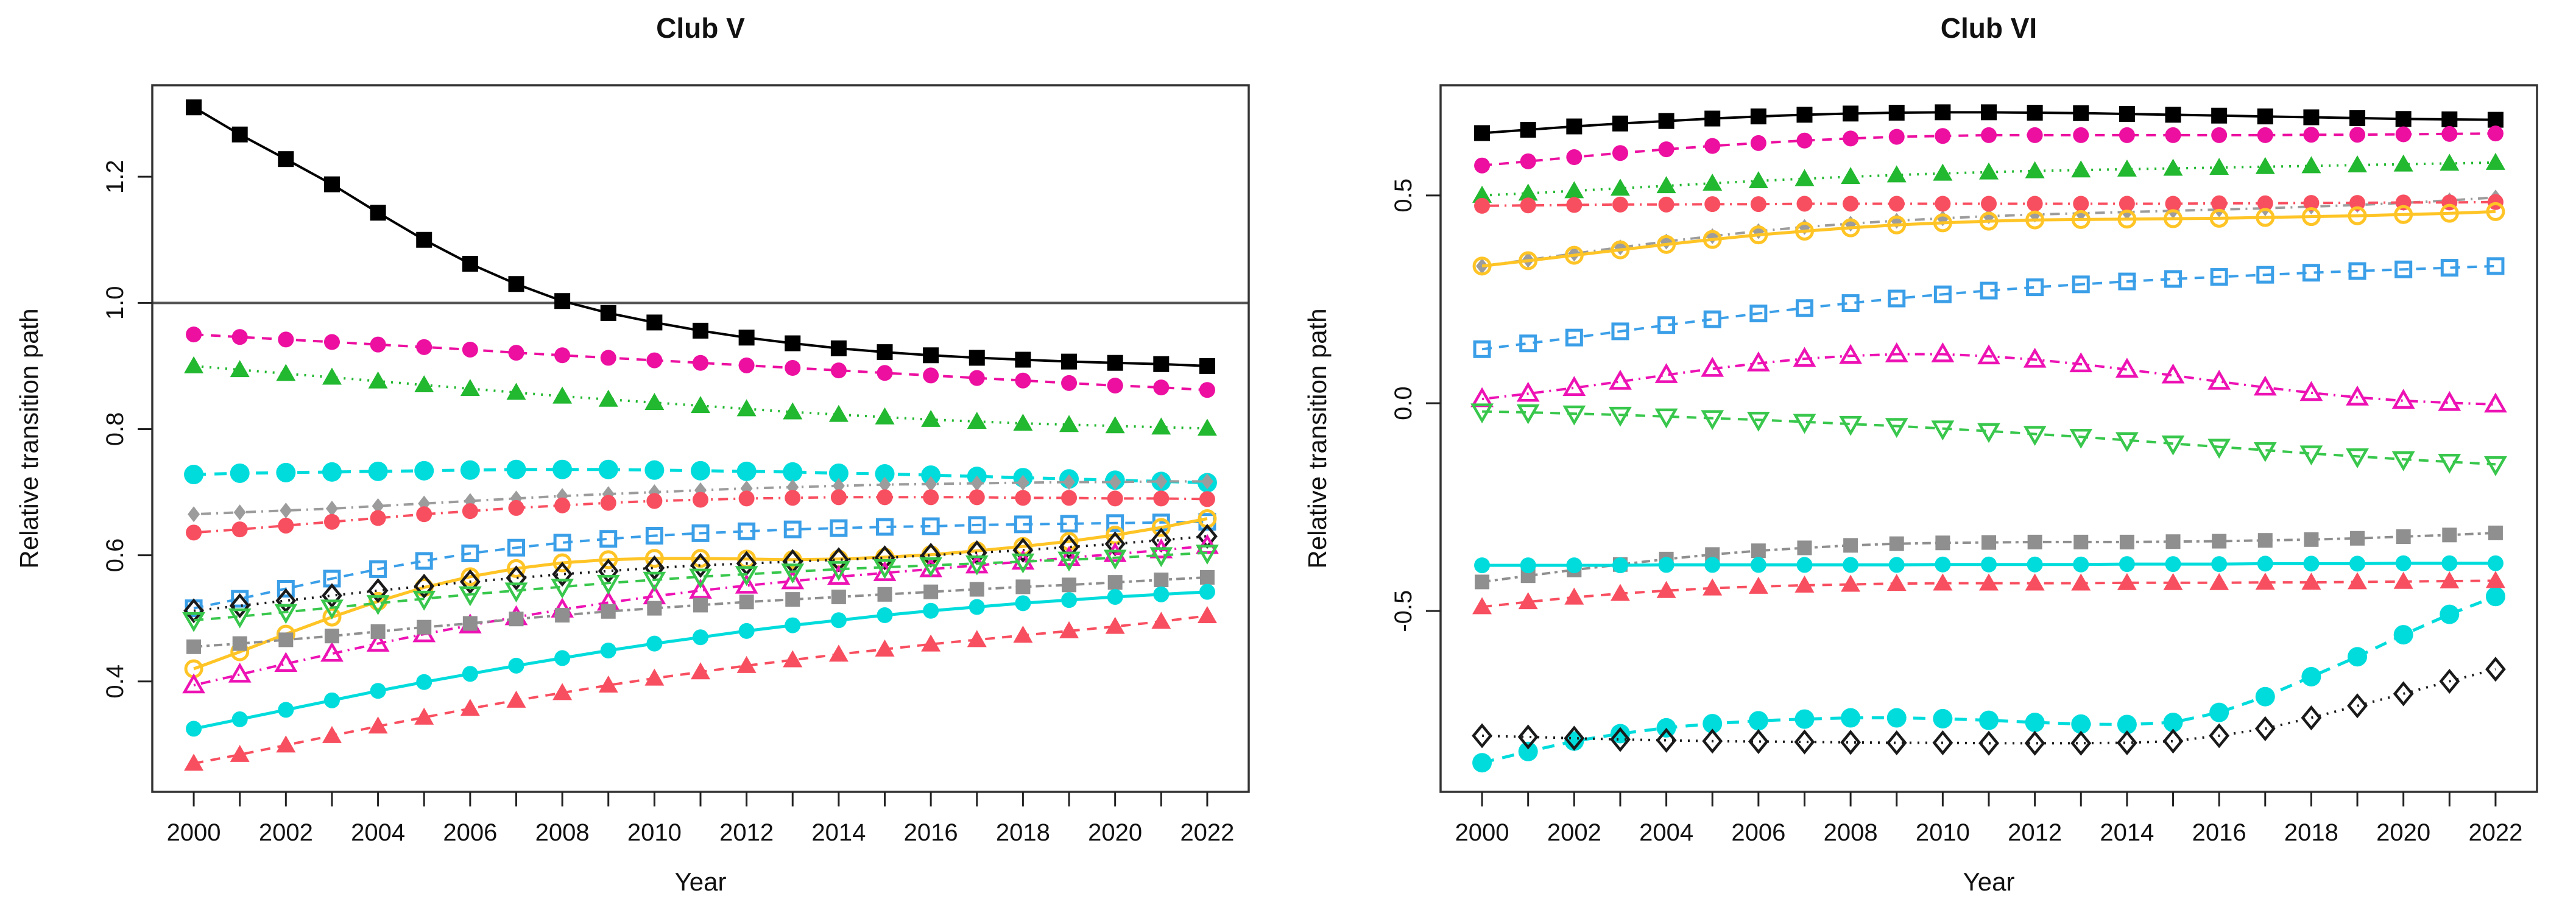 The image size is (2576, 910). I want to click on x-tick-label: 2000, so click(194, 832).